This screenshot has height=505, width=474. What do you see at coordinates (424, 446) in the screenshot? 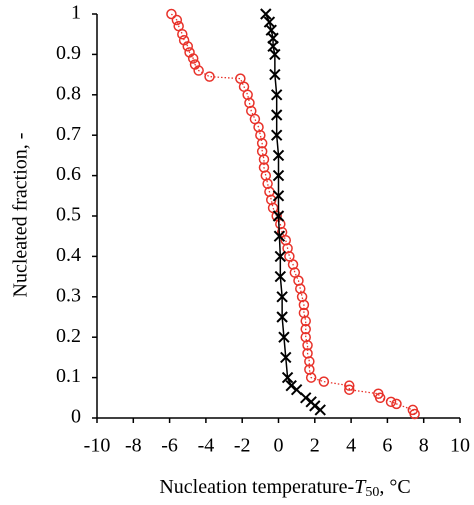
I see `x-tick-label: 8` at bounding box center [424, 446].